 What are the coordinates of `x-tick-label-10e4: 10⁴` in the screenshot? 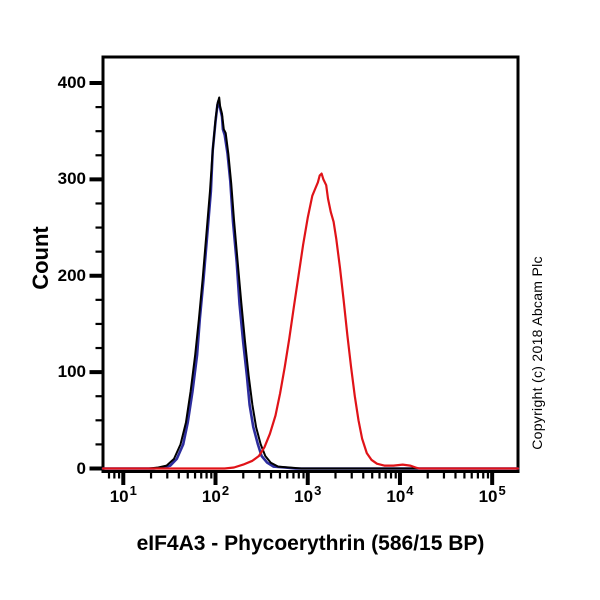 It's located at (399, 495).